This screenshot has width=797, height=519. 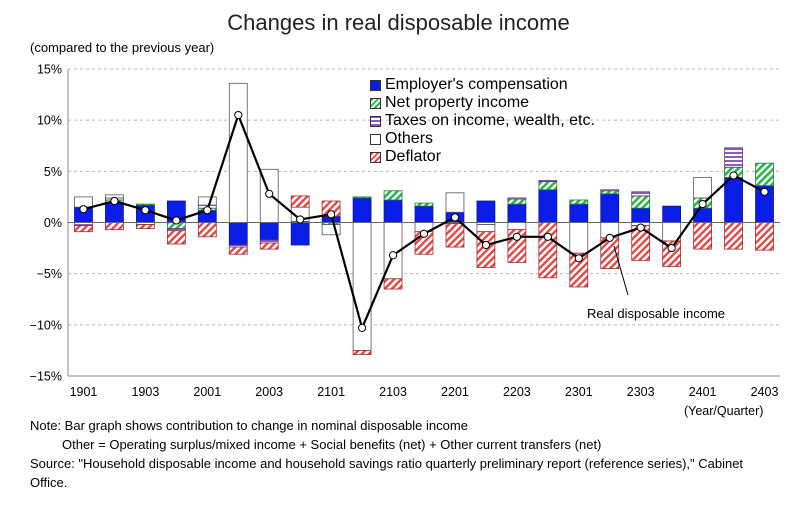 I want to click on y-tick-label: −10%, so click(x=46, y=325).